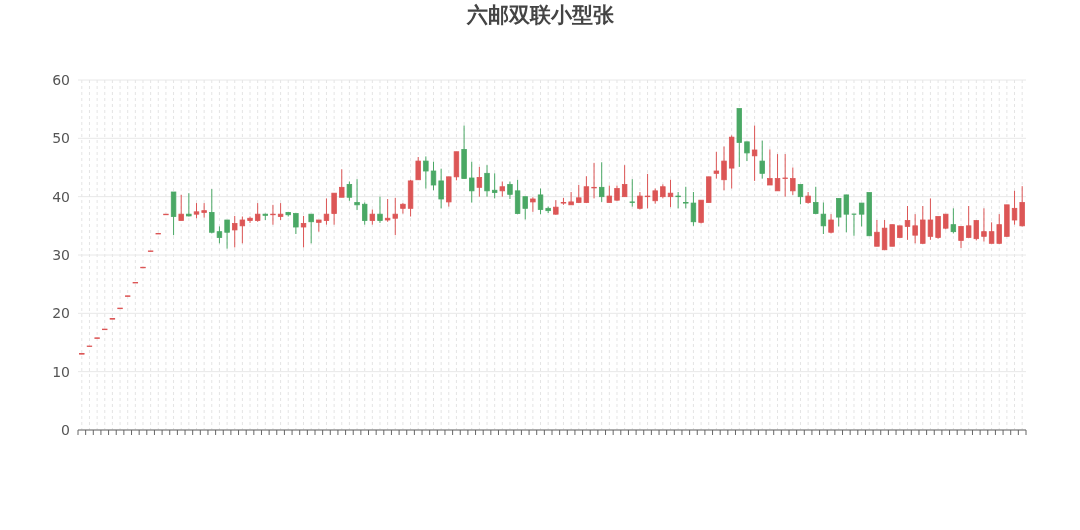 This screenshot has height=530, width=1080. Describe the element at coordinates (61, 138) in the screenshot. I see `y-tick-label: 50` at that location.